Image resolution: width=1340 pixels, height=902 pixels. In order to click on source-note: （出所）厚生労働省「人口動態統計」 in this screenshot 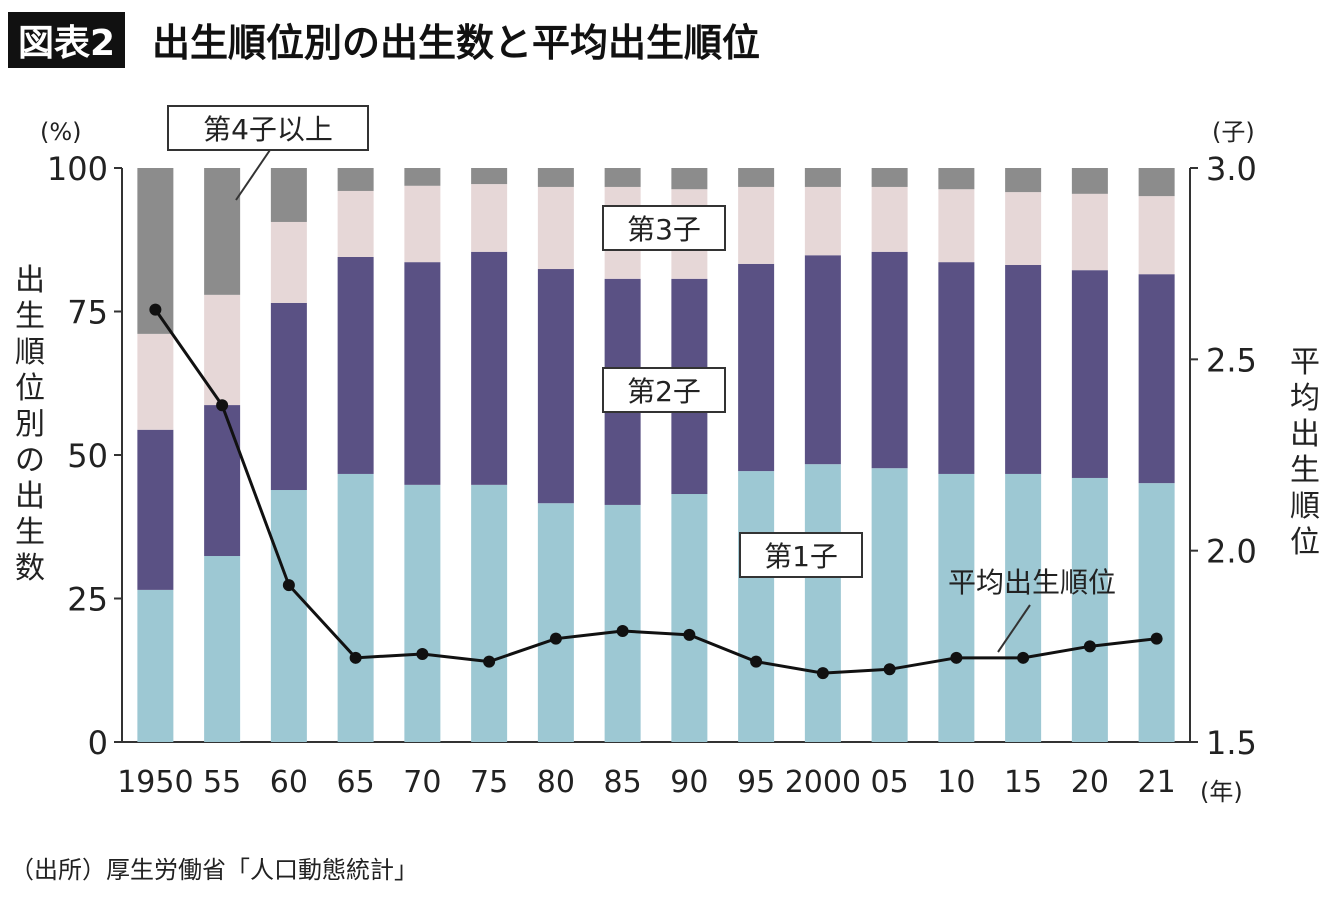, I will do `click(214, 870)`.